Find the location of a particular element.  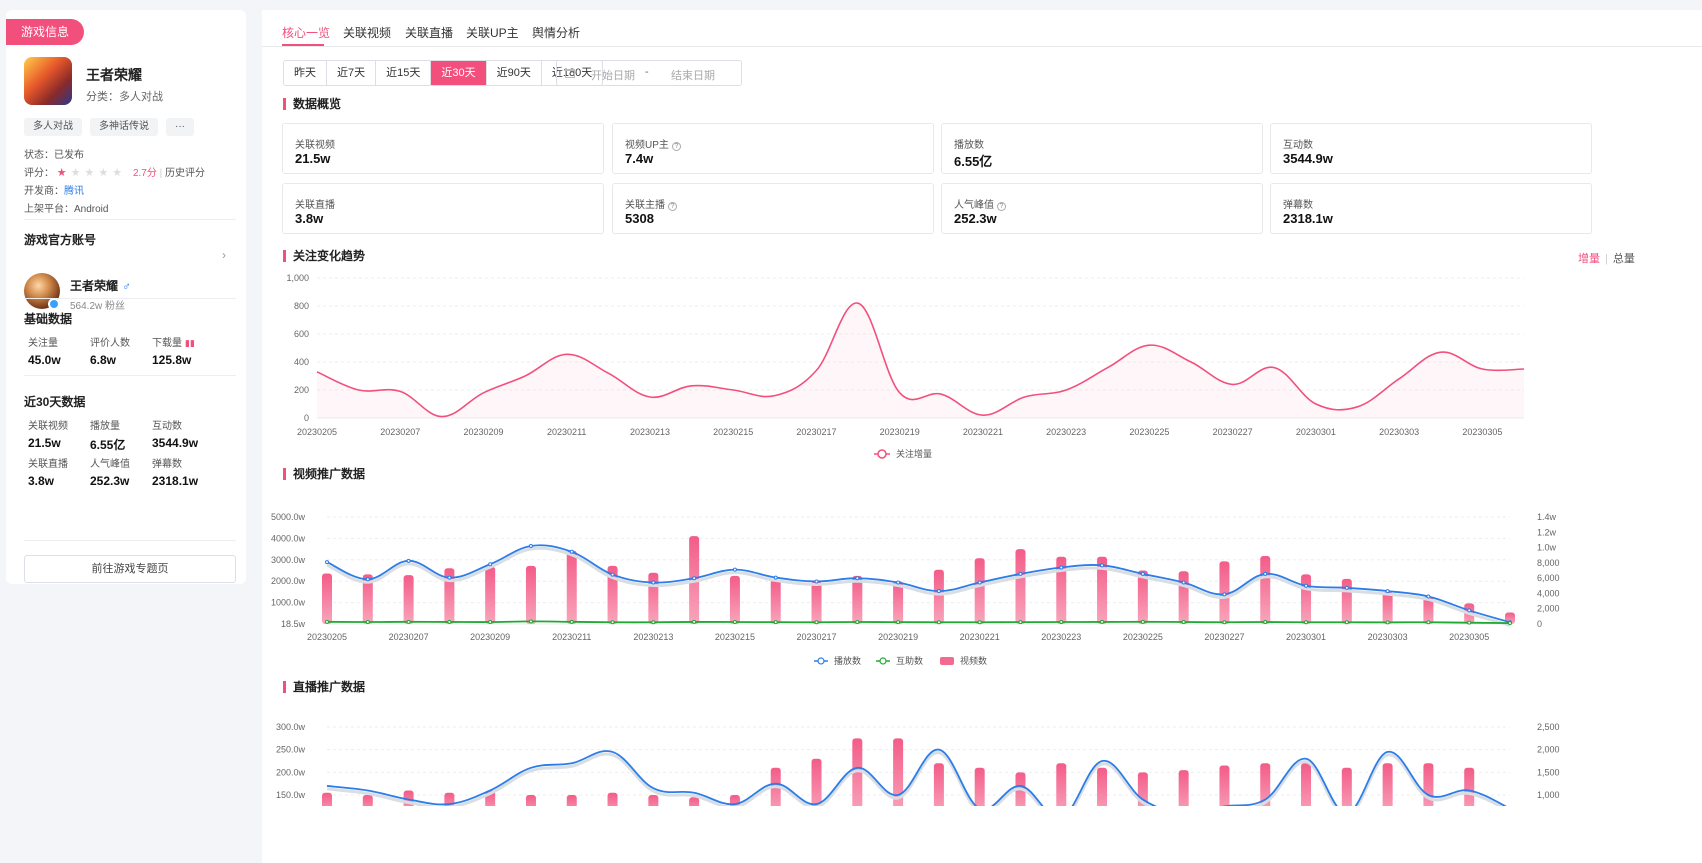

developer-link: 腾讯 is located at coordinates (74, 191).